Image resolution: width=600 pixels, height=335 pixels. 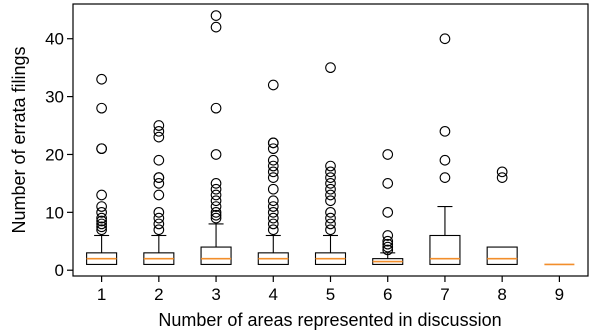 I want to click on x-tick-label: 8, so click(x=501, y=294).